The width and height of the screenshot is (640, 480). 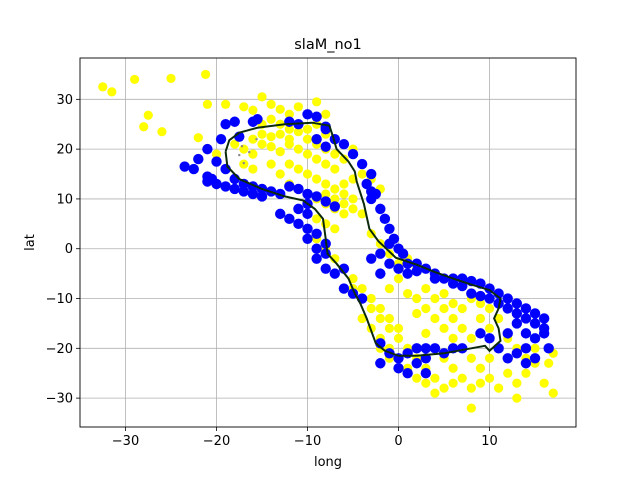 I want to click on y-tick-label: −10, so click(x=59, y=299).